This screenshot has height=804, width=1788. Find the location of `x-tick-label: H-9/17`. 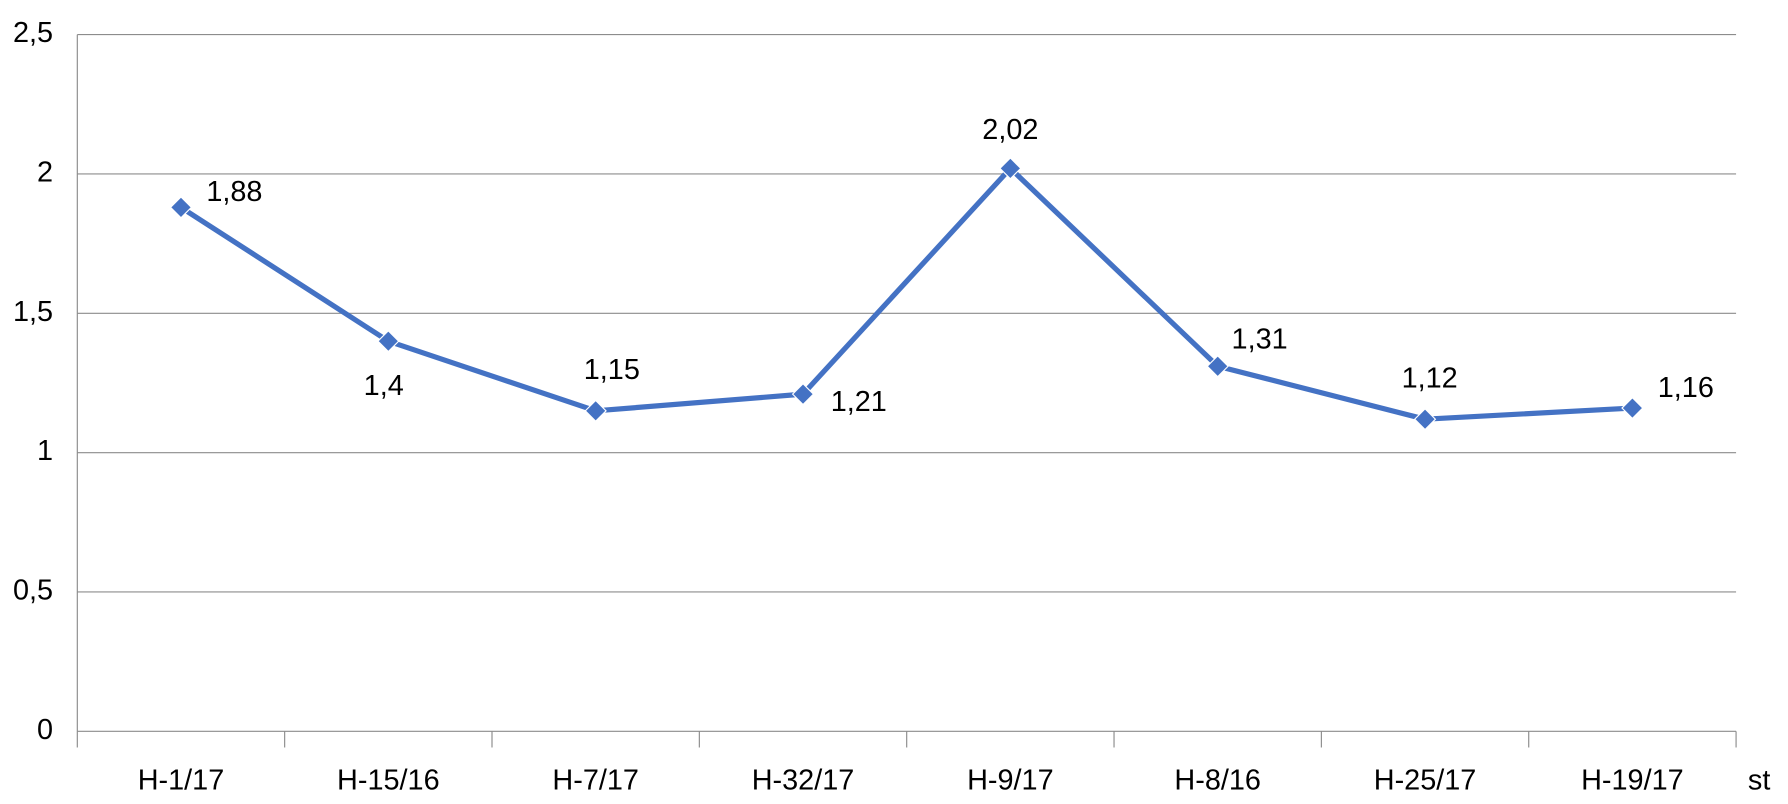

x-tick-label: H-9/17 is located at coordinates (1010, 781).